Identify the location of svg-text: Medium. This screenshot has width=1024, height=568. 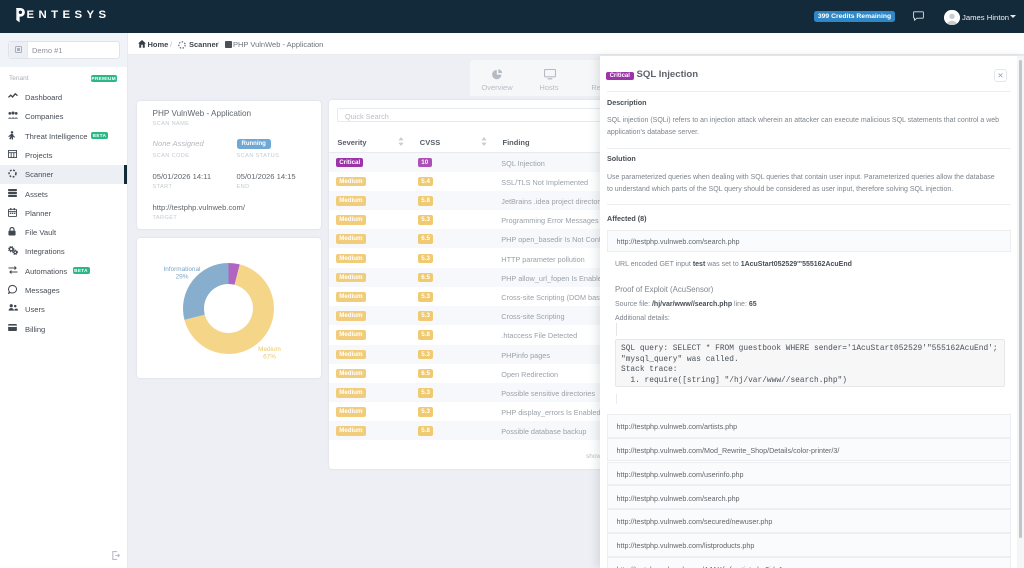
(269, 349).